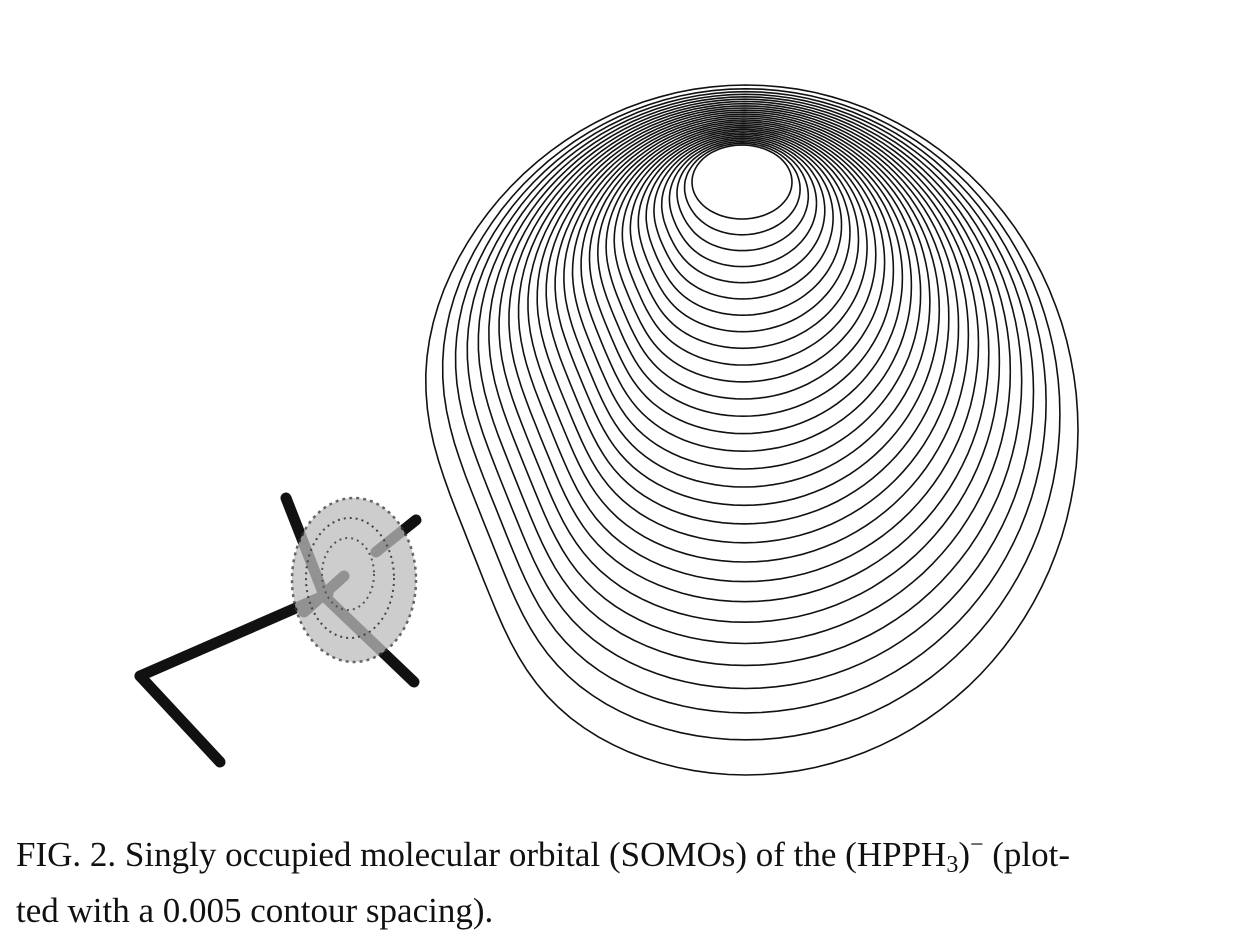 Image resolution: width=1236 pixels, height=936 pixels. Describe the element at coordinates (255, 910) in the screenshot. I see `caption-line-2: ted with a 0.005 contour spacing).` at that location.